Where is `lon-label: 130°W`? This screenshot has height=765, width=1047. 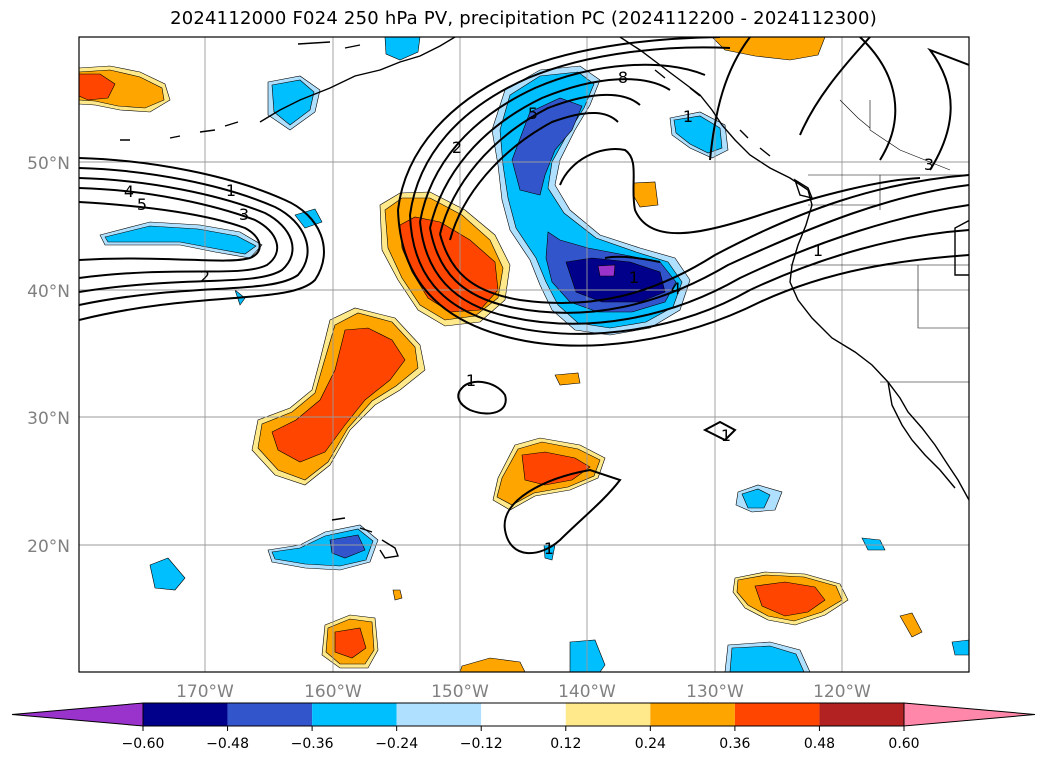 lon-label: 130°W is located at coordinates (715, 692).